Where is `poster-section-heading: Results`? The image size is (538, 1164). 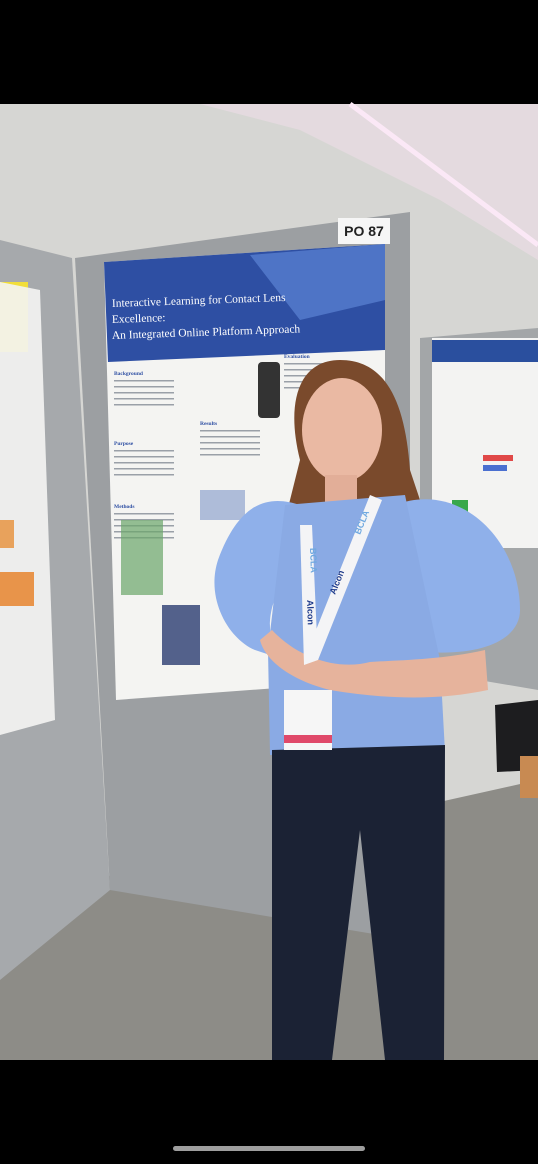
poster-section-heading: Results is located at coordinates (208, 424).